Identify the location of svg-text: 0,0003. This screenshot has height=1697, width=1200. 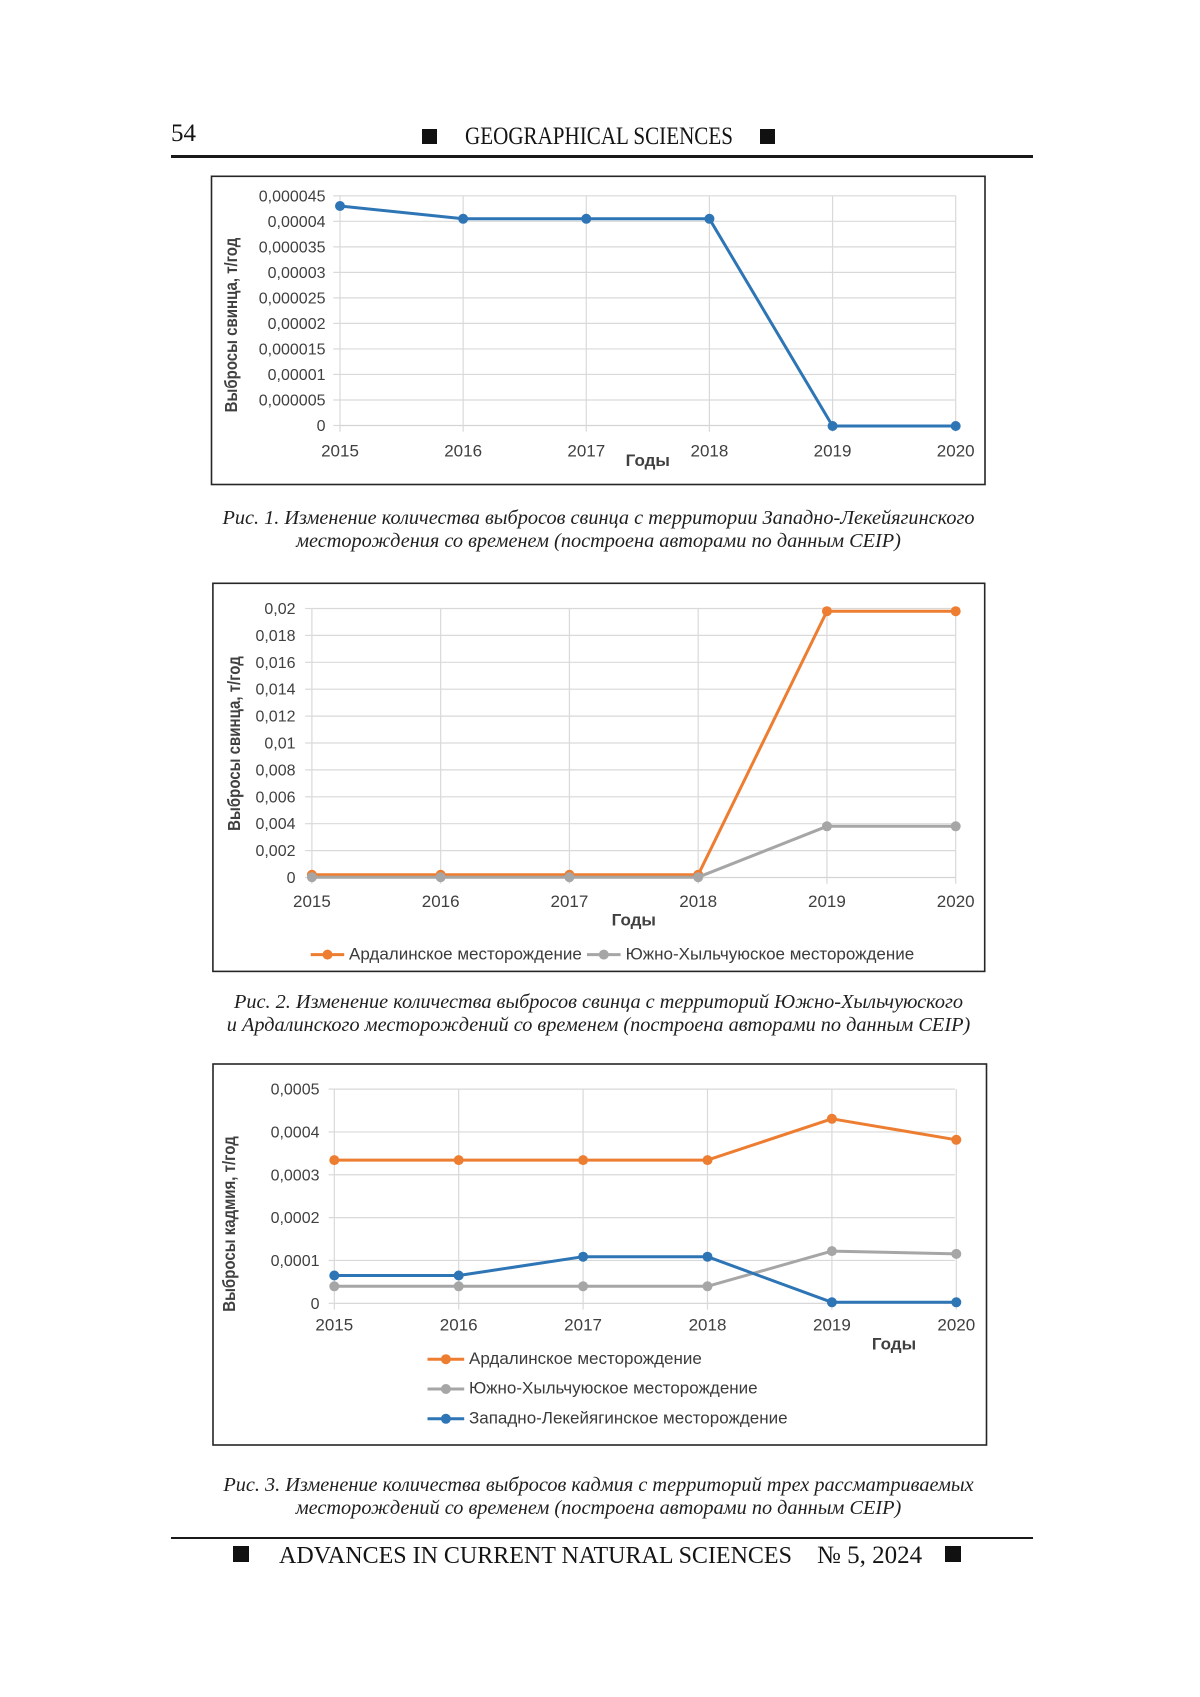
(295, 1175).